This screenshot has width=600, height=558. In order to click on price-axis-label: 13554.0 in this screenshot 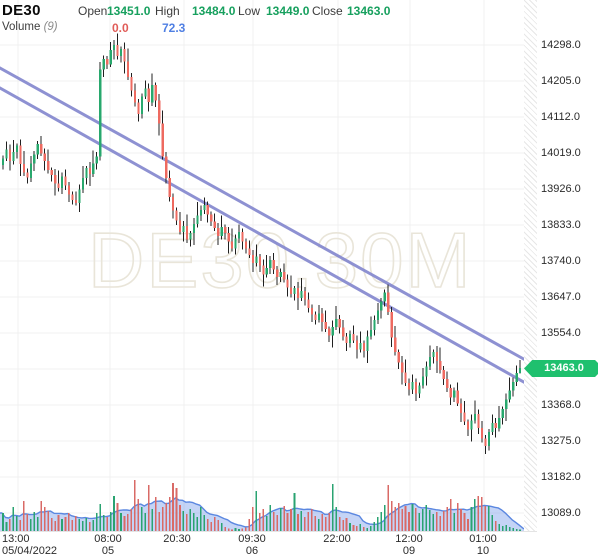, I will do `click(561, 333)`.